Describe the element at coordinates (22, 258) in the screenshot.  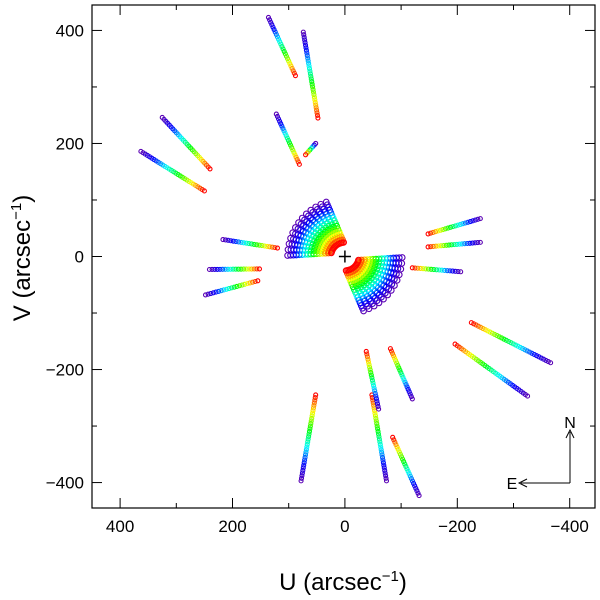
I see `y-axis-title: V (arcsec−1)` at that location.